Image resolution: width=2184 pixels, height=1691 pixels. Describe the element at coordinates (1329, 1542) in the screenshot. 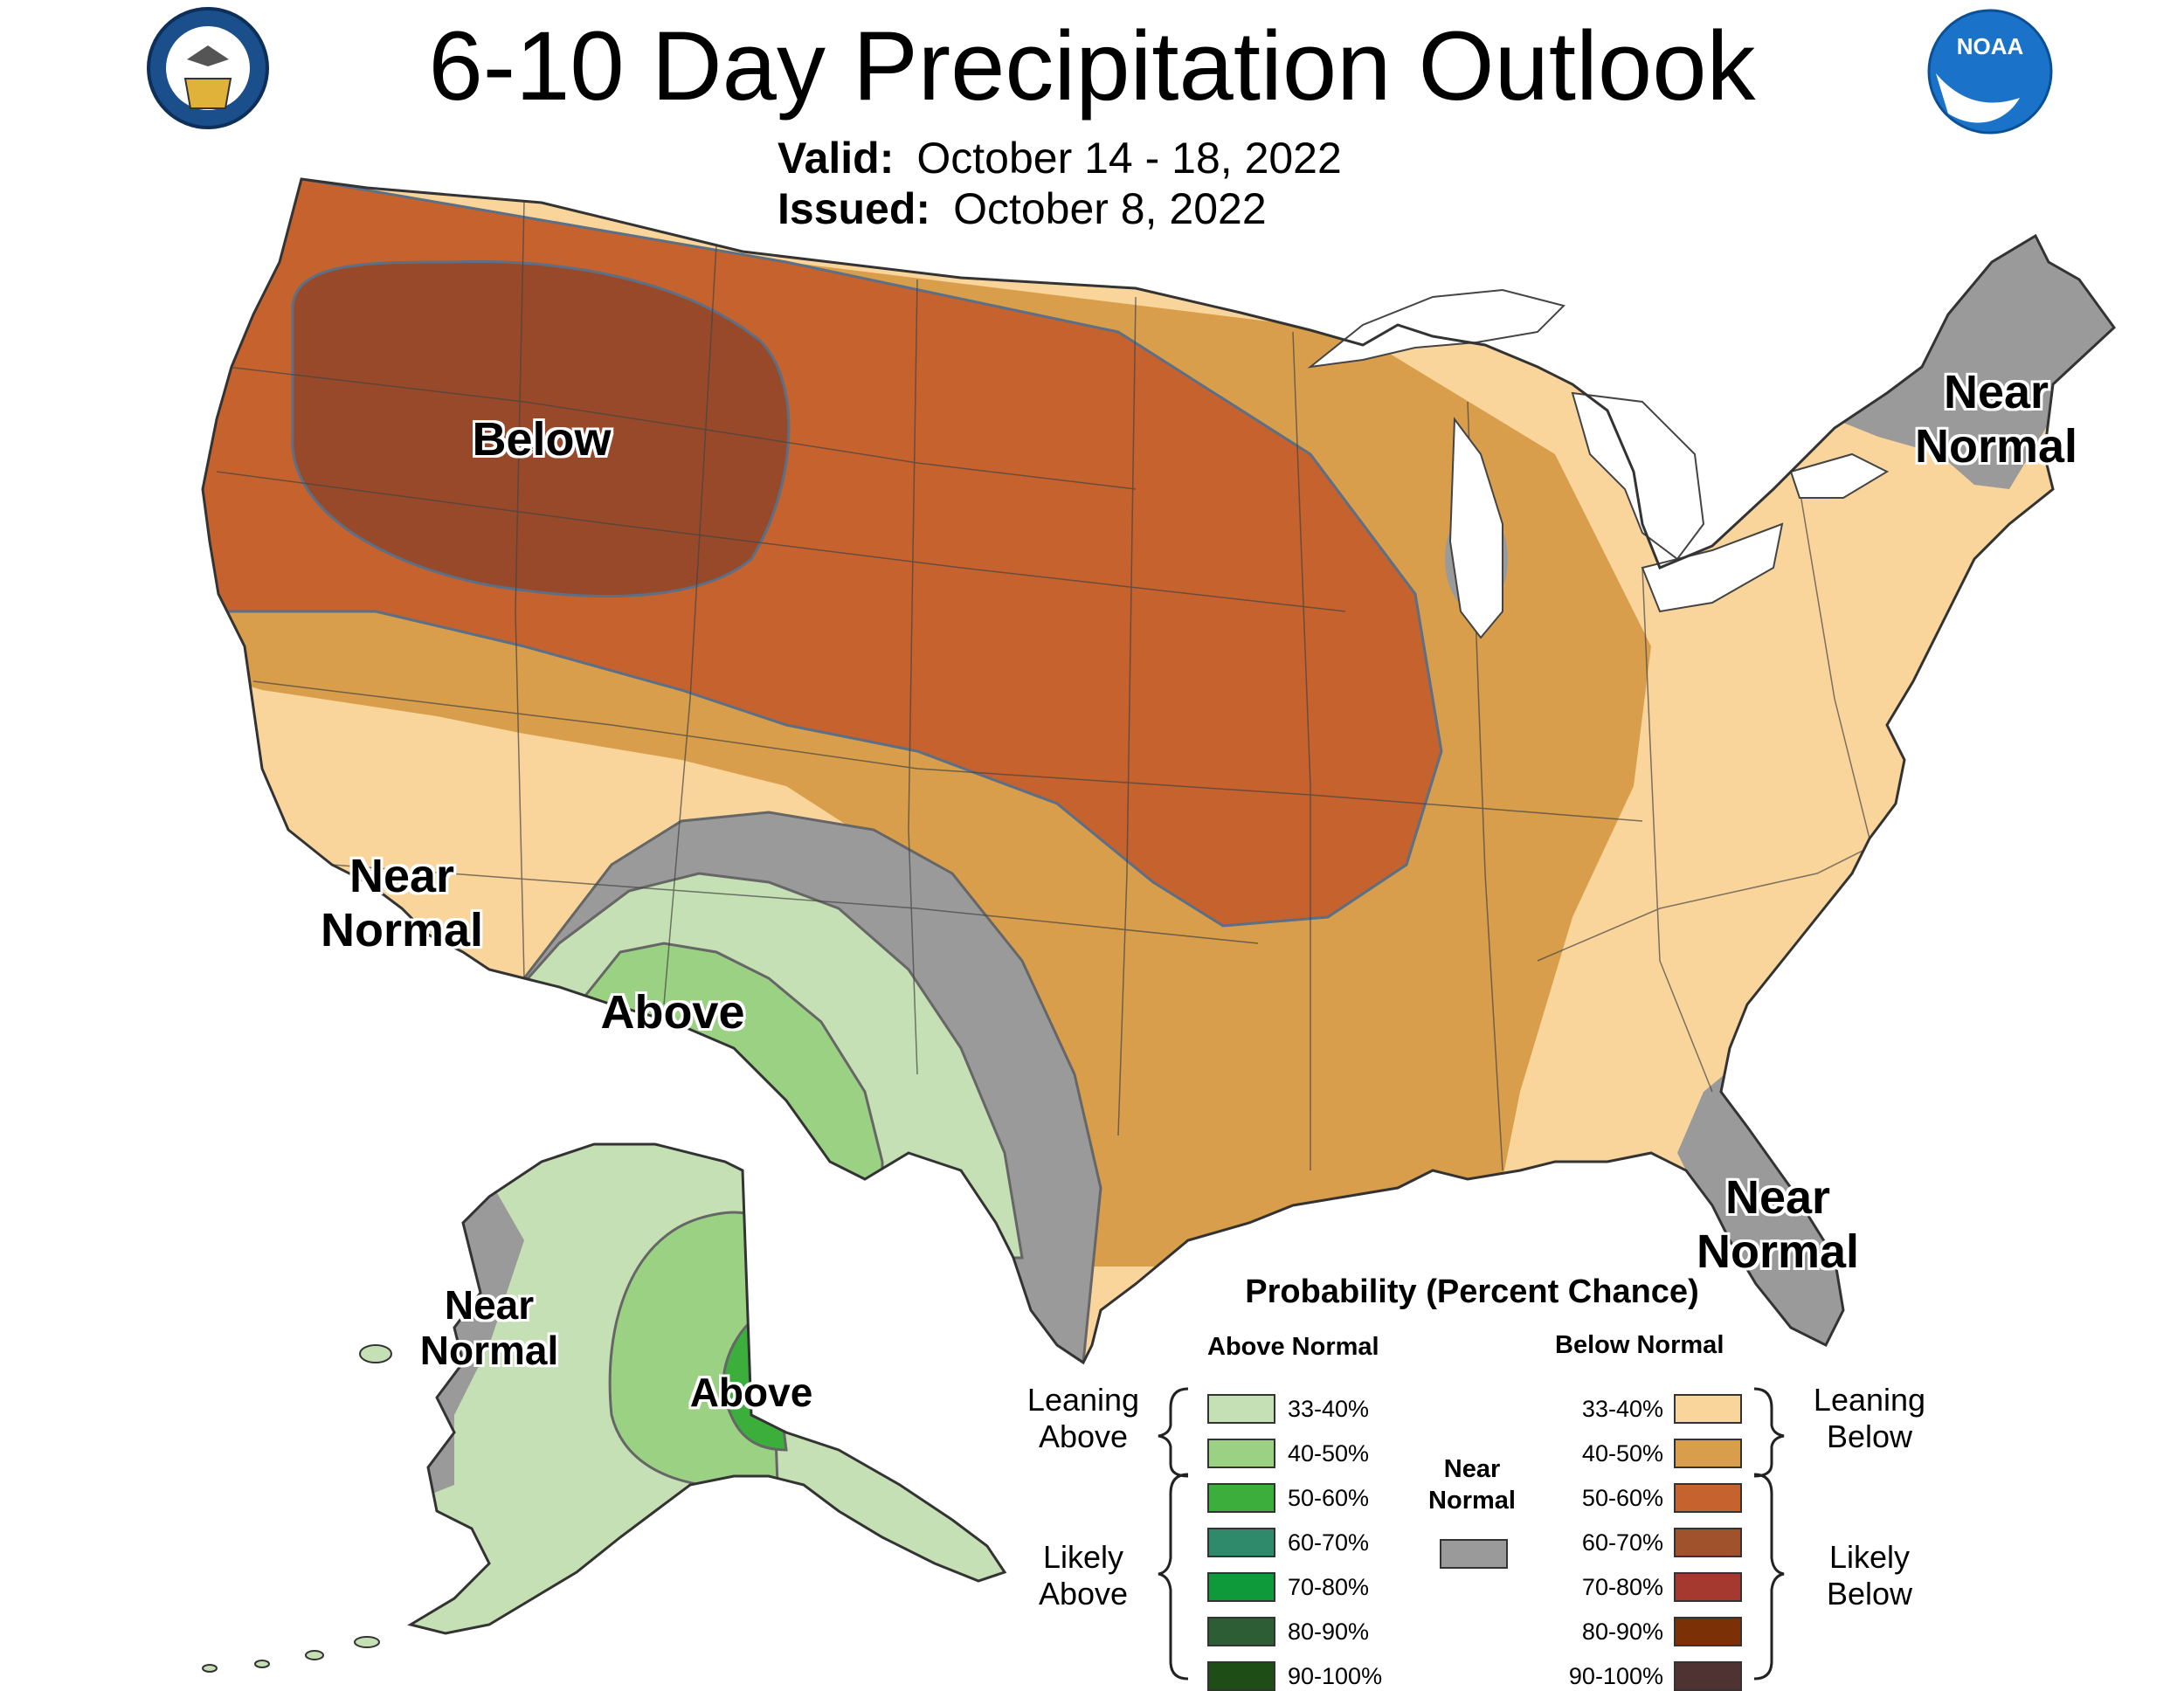

I see `legend-above-range-label: 60-70%` at that location.